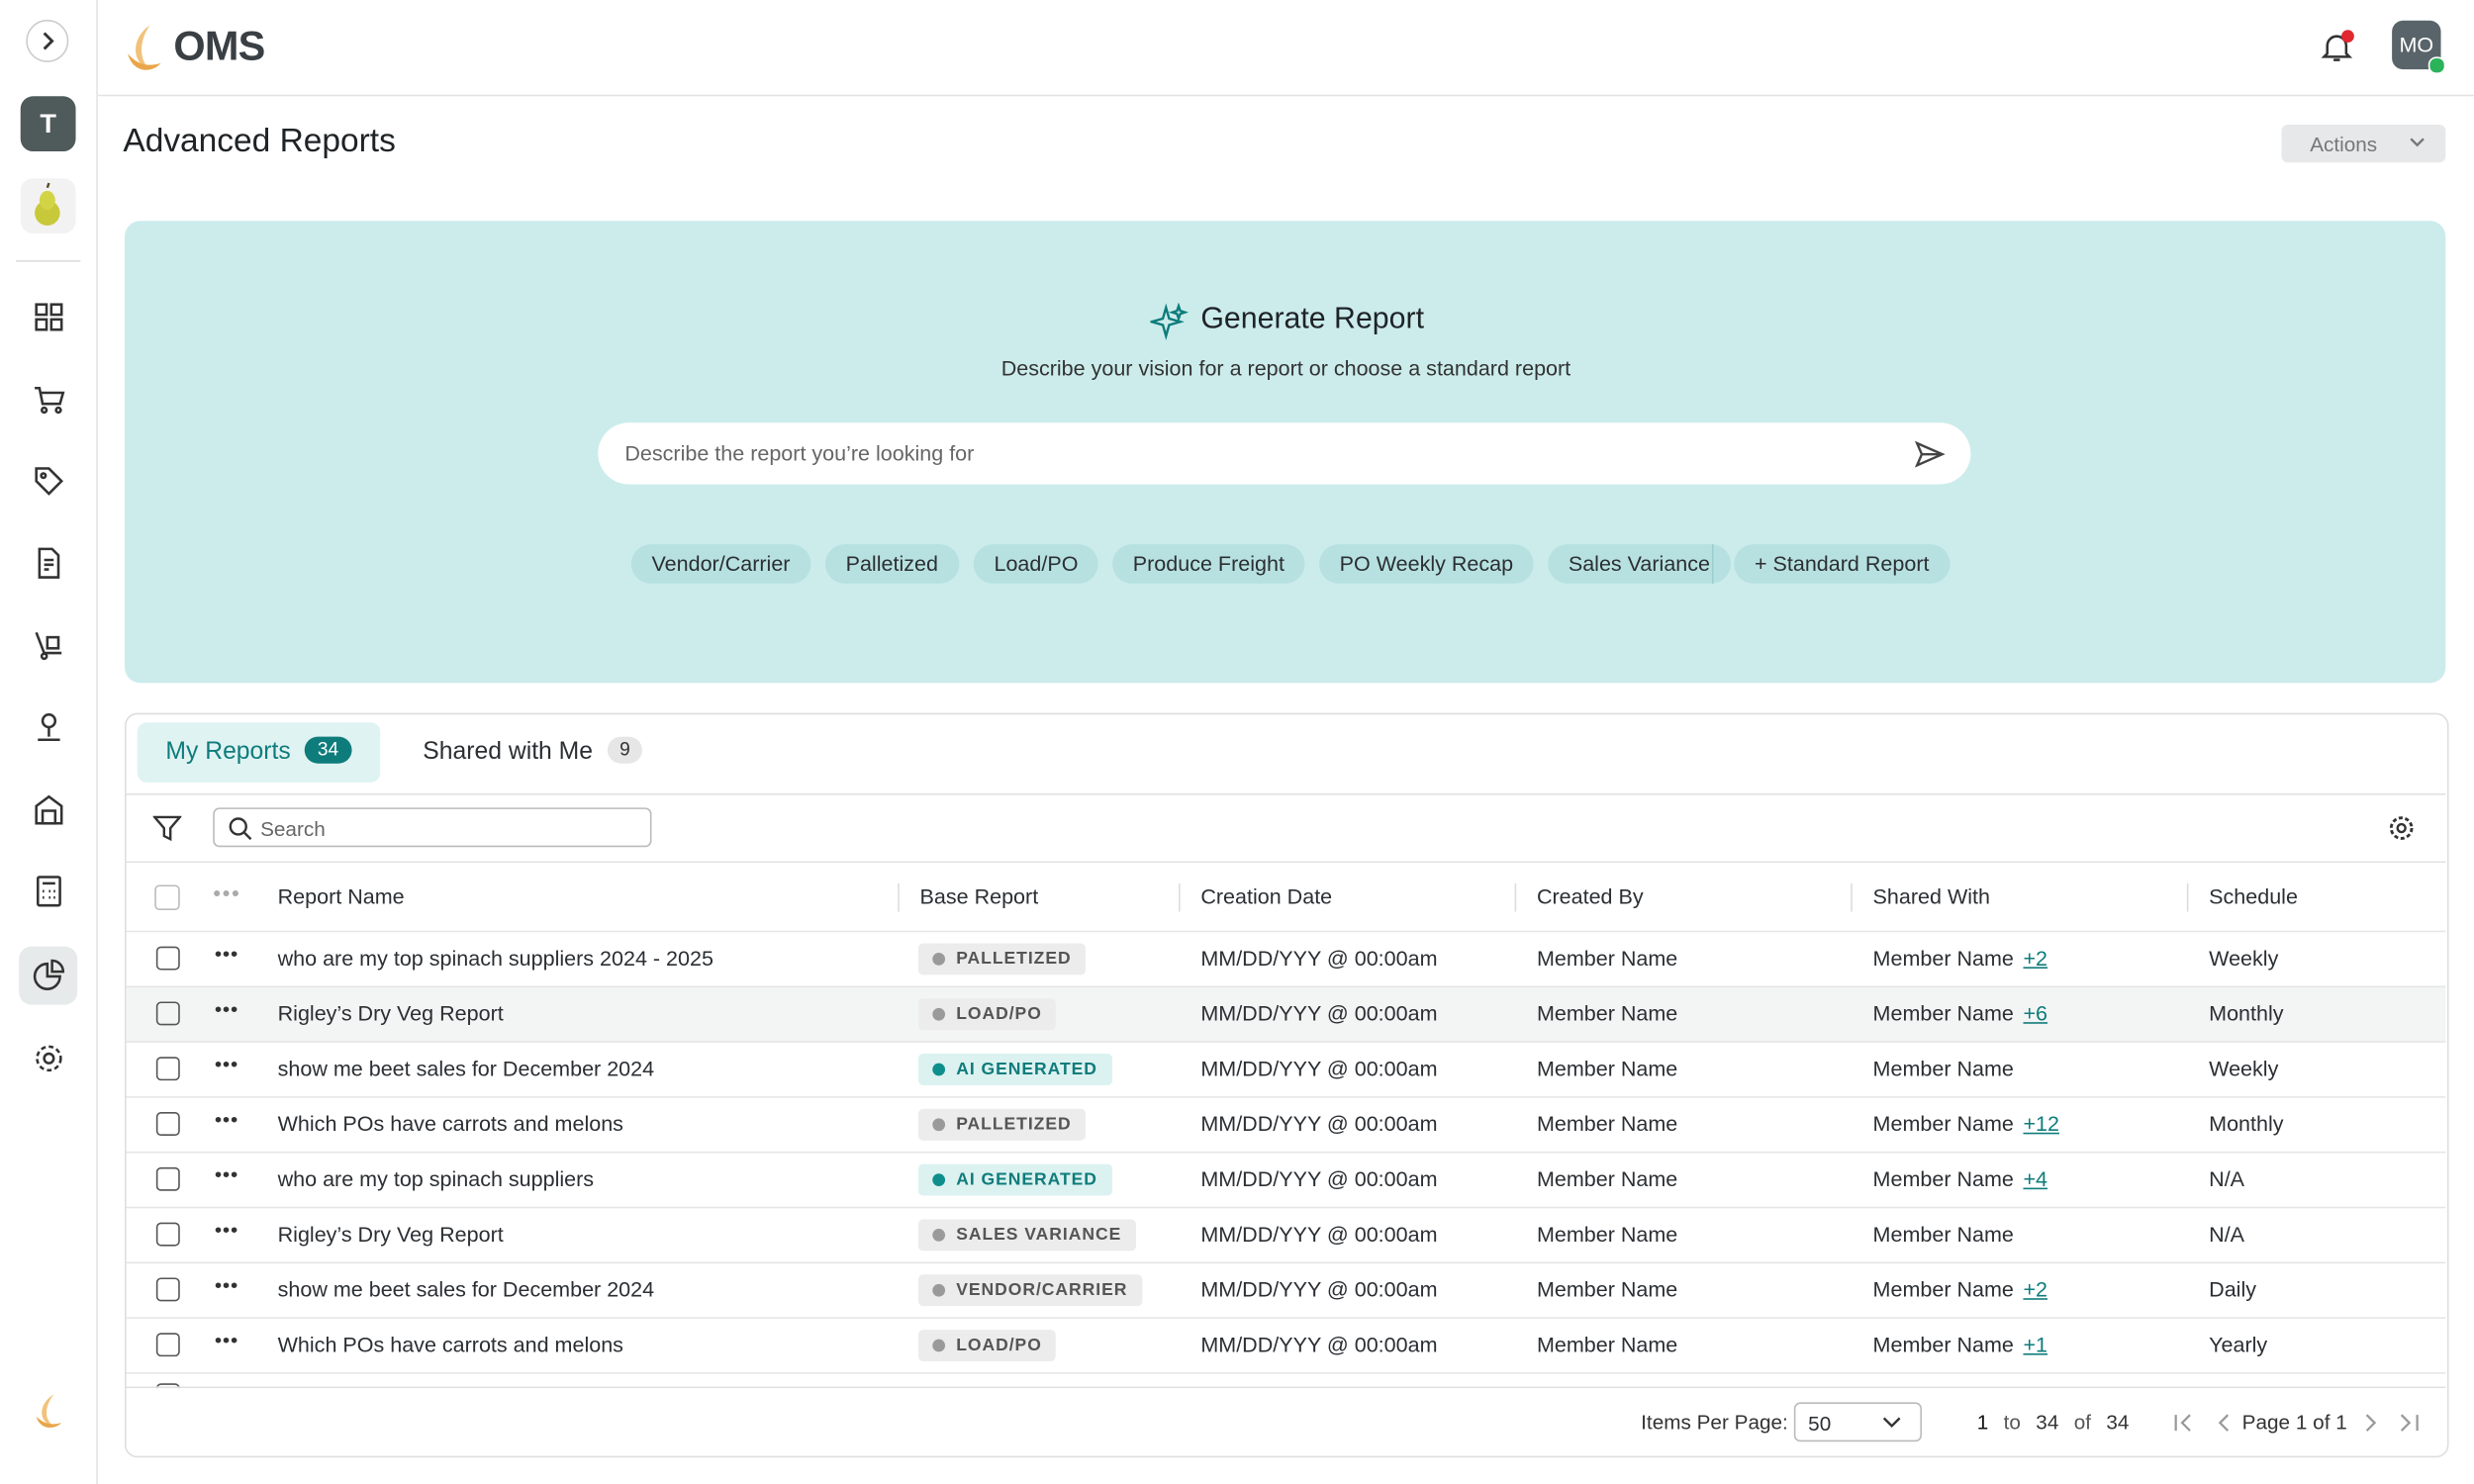 The height and width of the screenshot is (1484, 2474). What do you see at coordinates (49, 808) in the screenshot?
I see `nav-warehouse` at bounding box center [49, 808].